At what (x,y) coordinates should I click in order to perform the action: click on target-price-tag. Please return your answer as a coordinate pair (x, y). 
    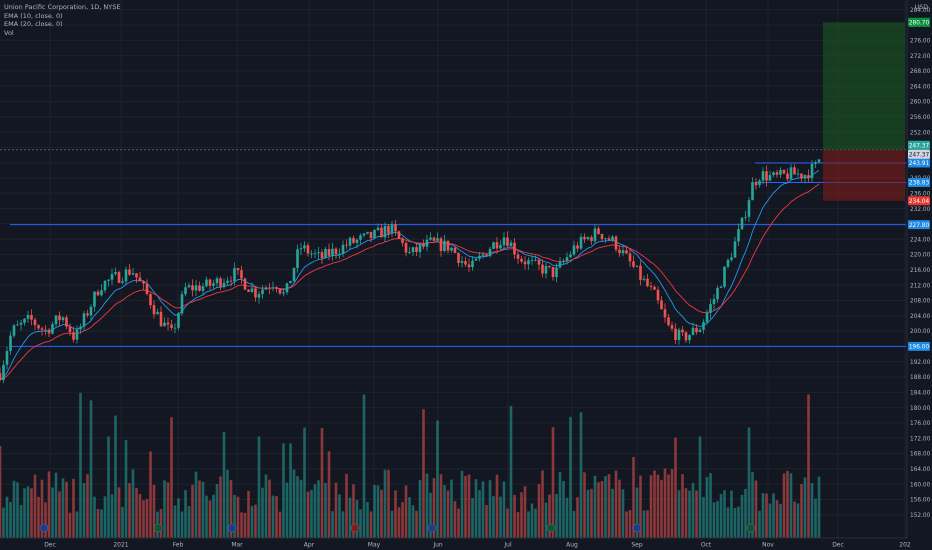
    Looking at the image, I should click on (919, 22).